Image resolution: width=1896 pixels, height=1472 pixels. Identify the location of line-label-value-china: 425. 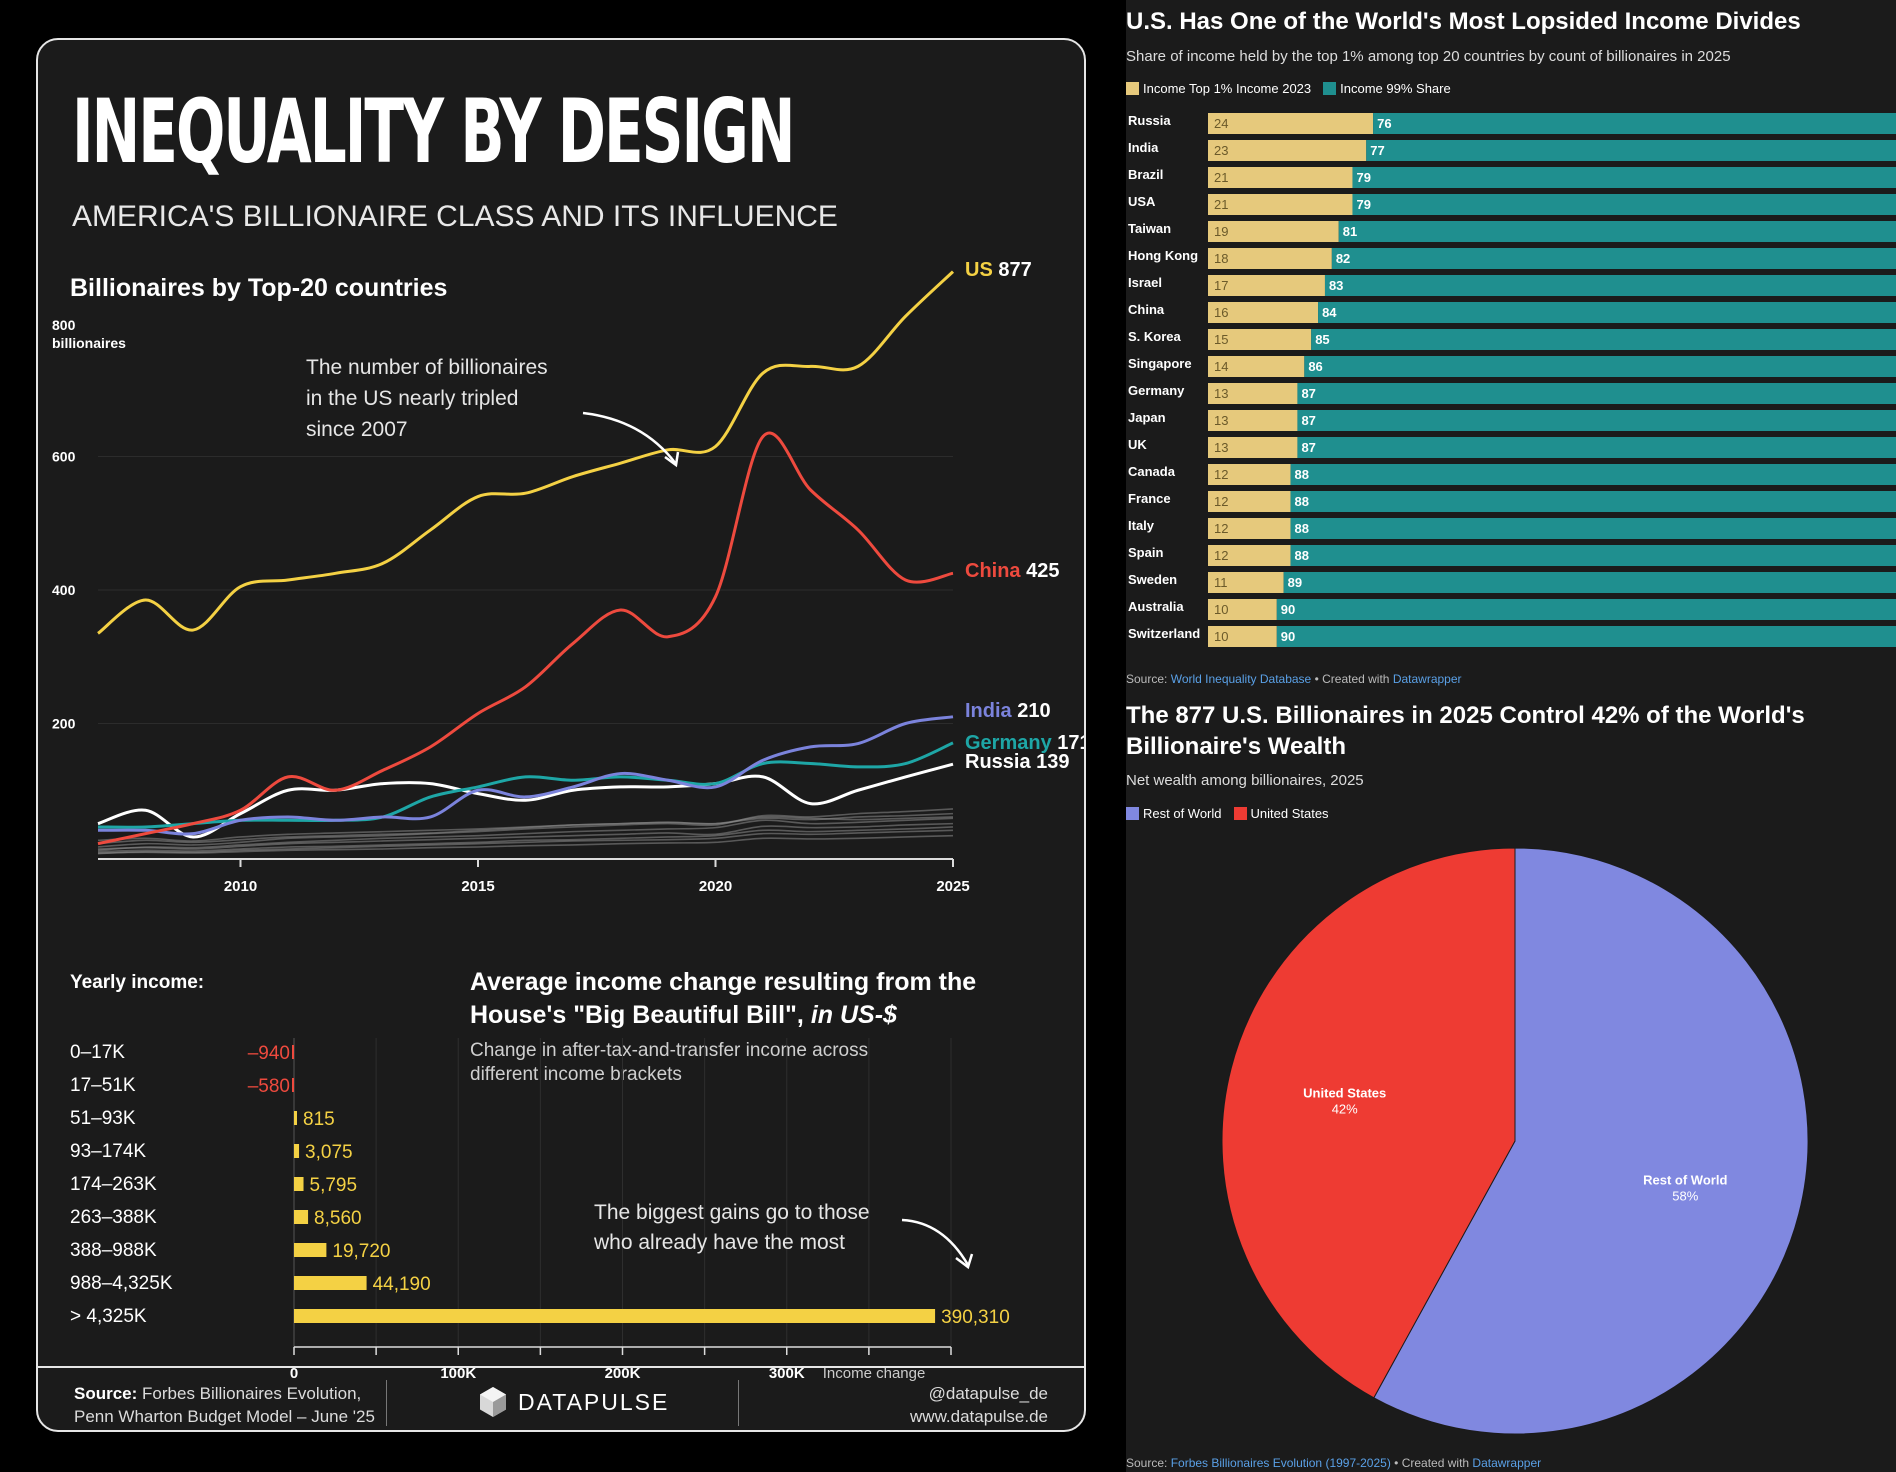
(1040, 571).